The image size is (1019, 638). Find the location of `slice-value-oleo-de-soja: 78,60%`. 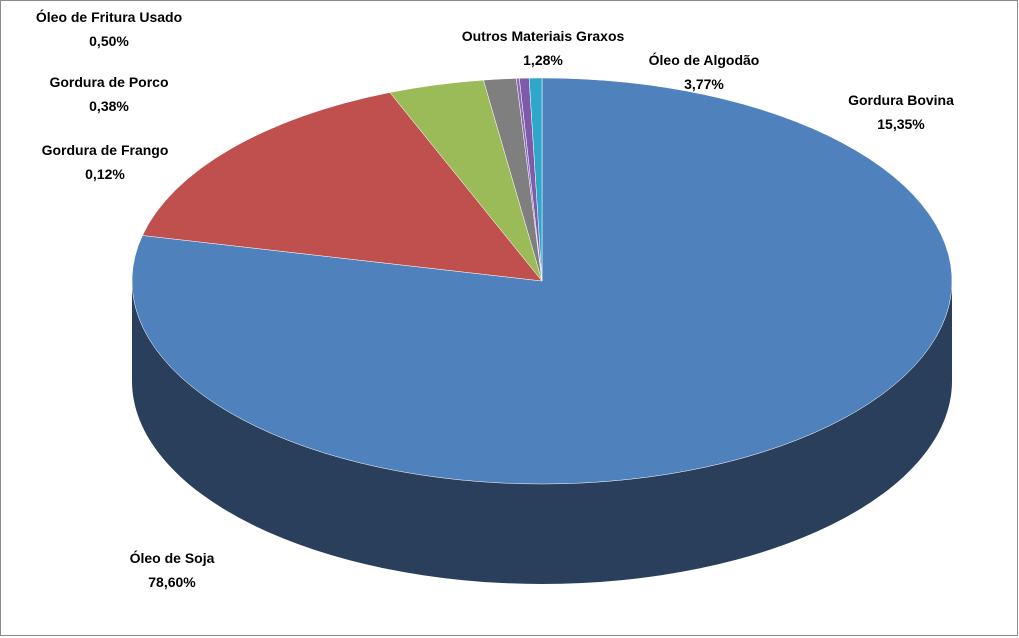

slice-value-oleo-de-soja: 78,60% is located at coordinates (172, 582).